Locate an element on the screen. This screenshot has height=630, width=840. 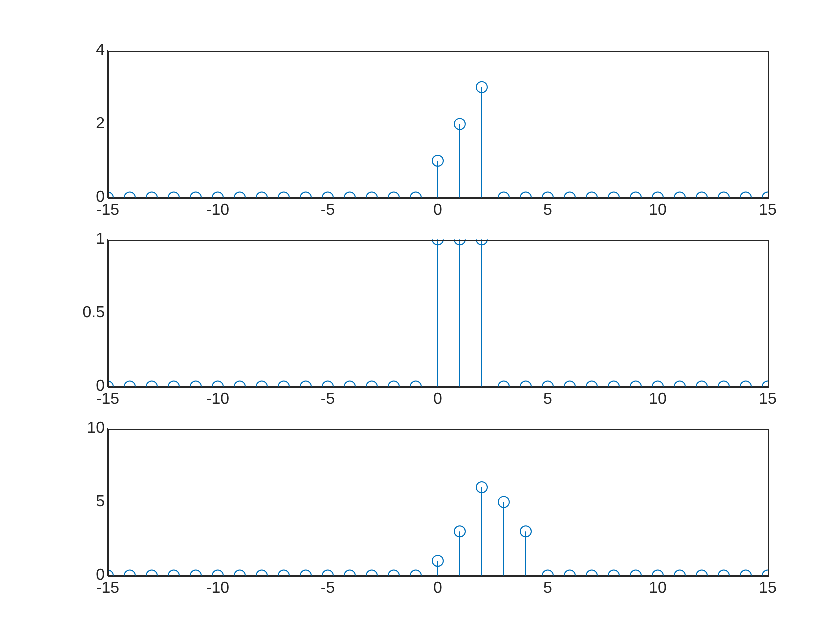
y-tick-label: 4 is located at coordinates (101, 51).